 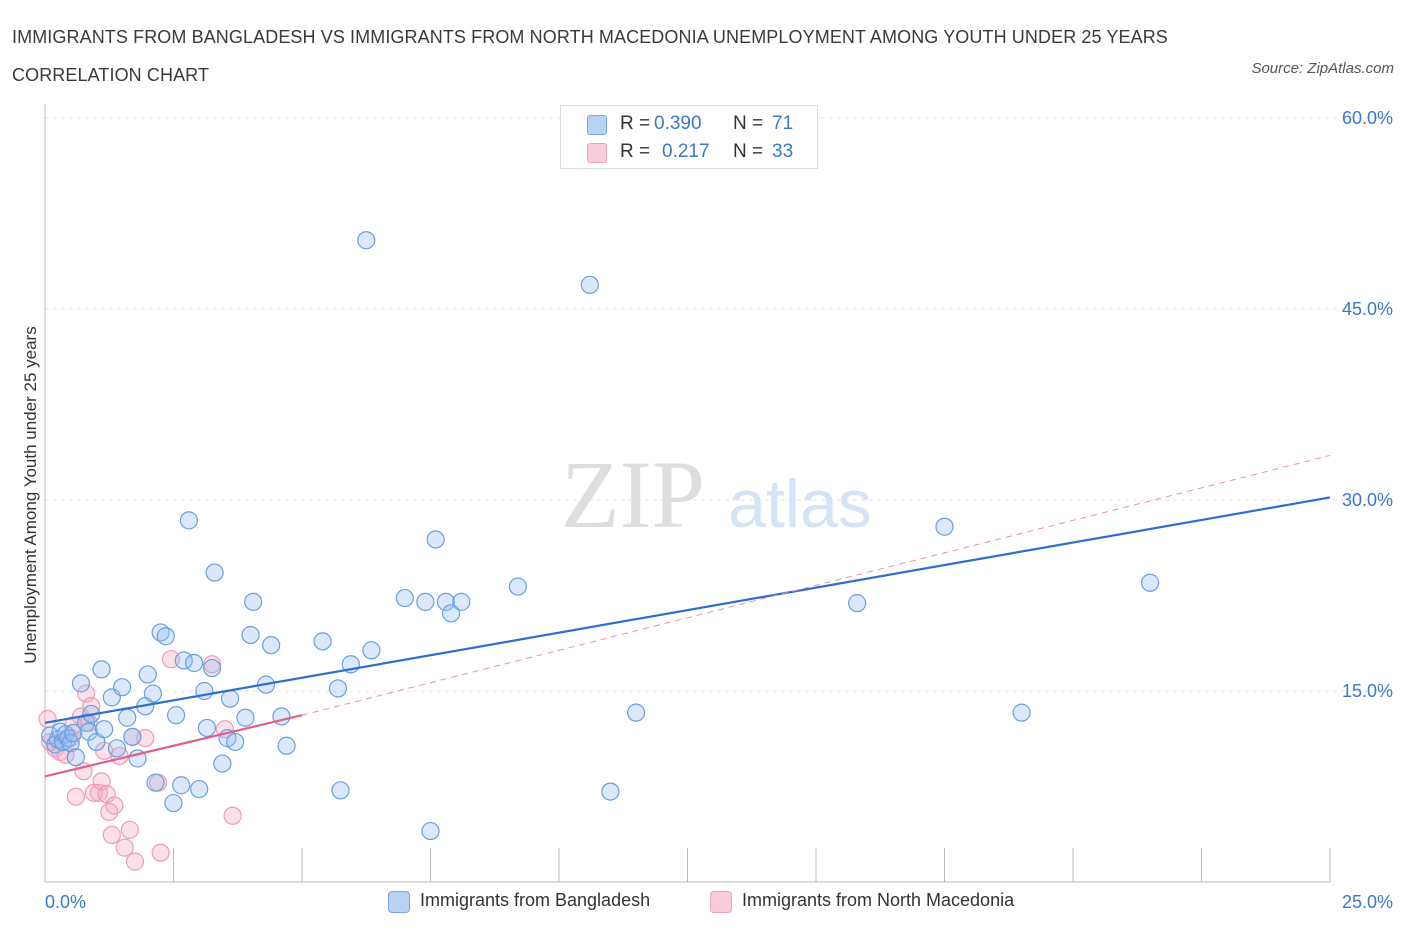 What do you see at coordinates (689, 137) in the screenshot?
I see `correlation-legend: R = 0.390 N = 71 R = 0.217 N = 33` at bounding box center [689, 137].